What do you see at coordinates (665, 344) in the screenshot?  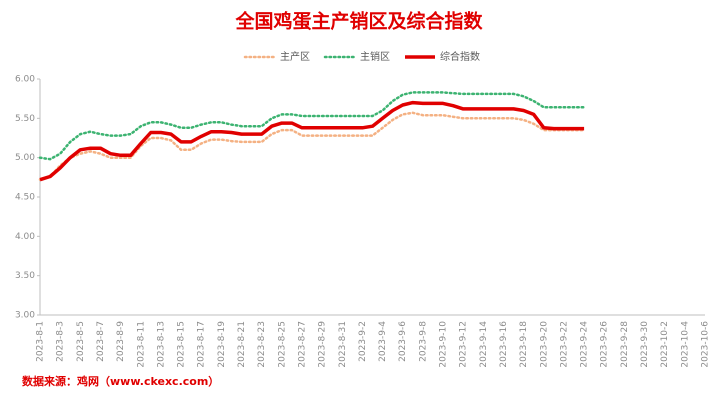 I see `x-tick-label: 2023-10-2` at bounding box center [665, 344].